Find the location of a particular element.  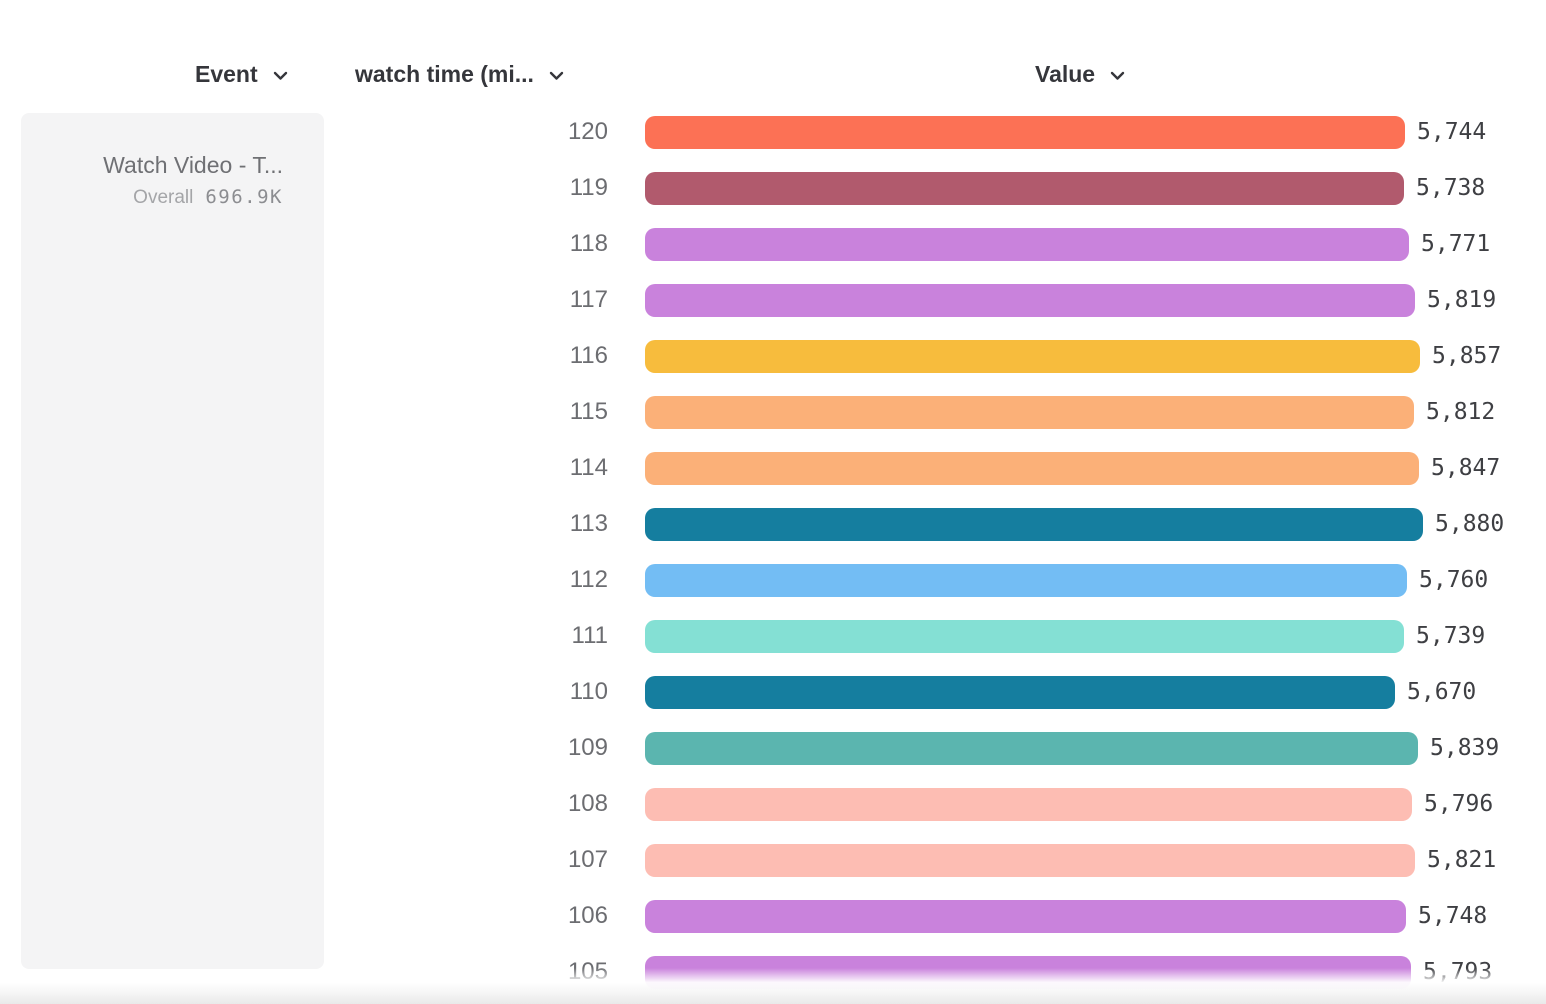

watch-time-label: 115 is located at coordinates (588, 411).